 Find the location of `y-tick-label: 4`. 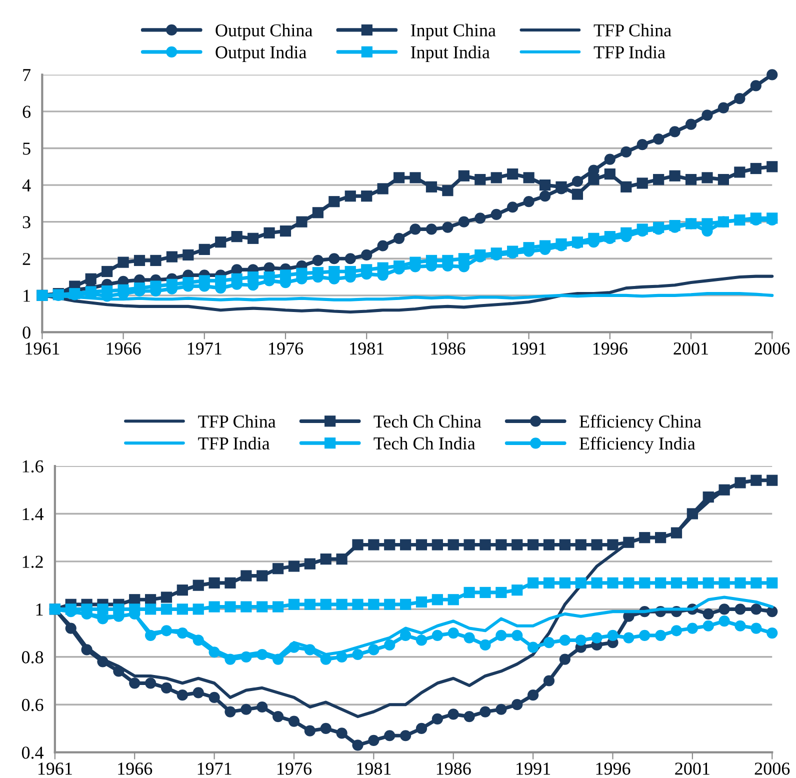

y-tick-label: 4 is located at coordinates (26, 185).